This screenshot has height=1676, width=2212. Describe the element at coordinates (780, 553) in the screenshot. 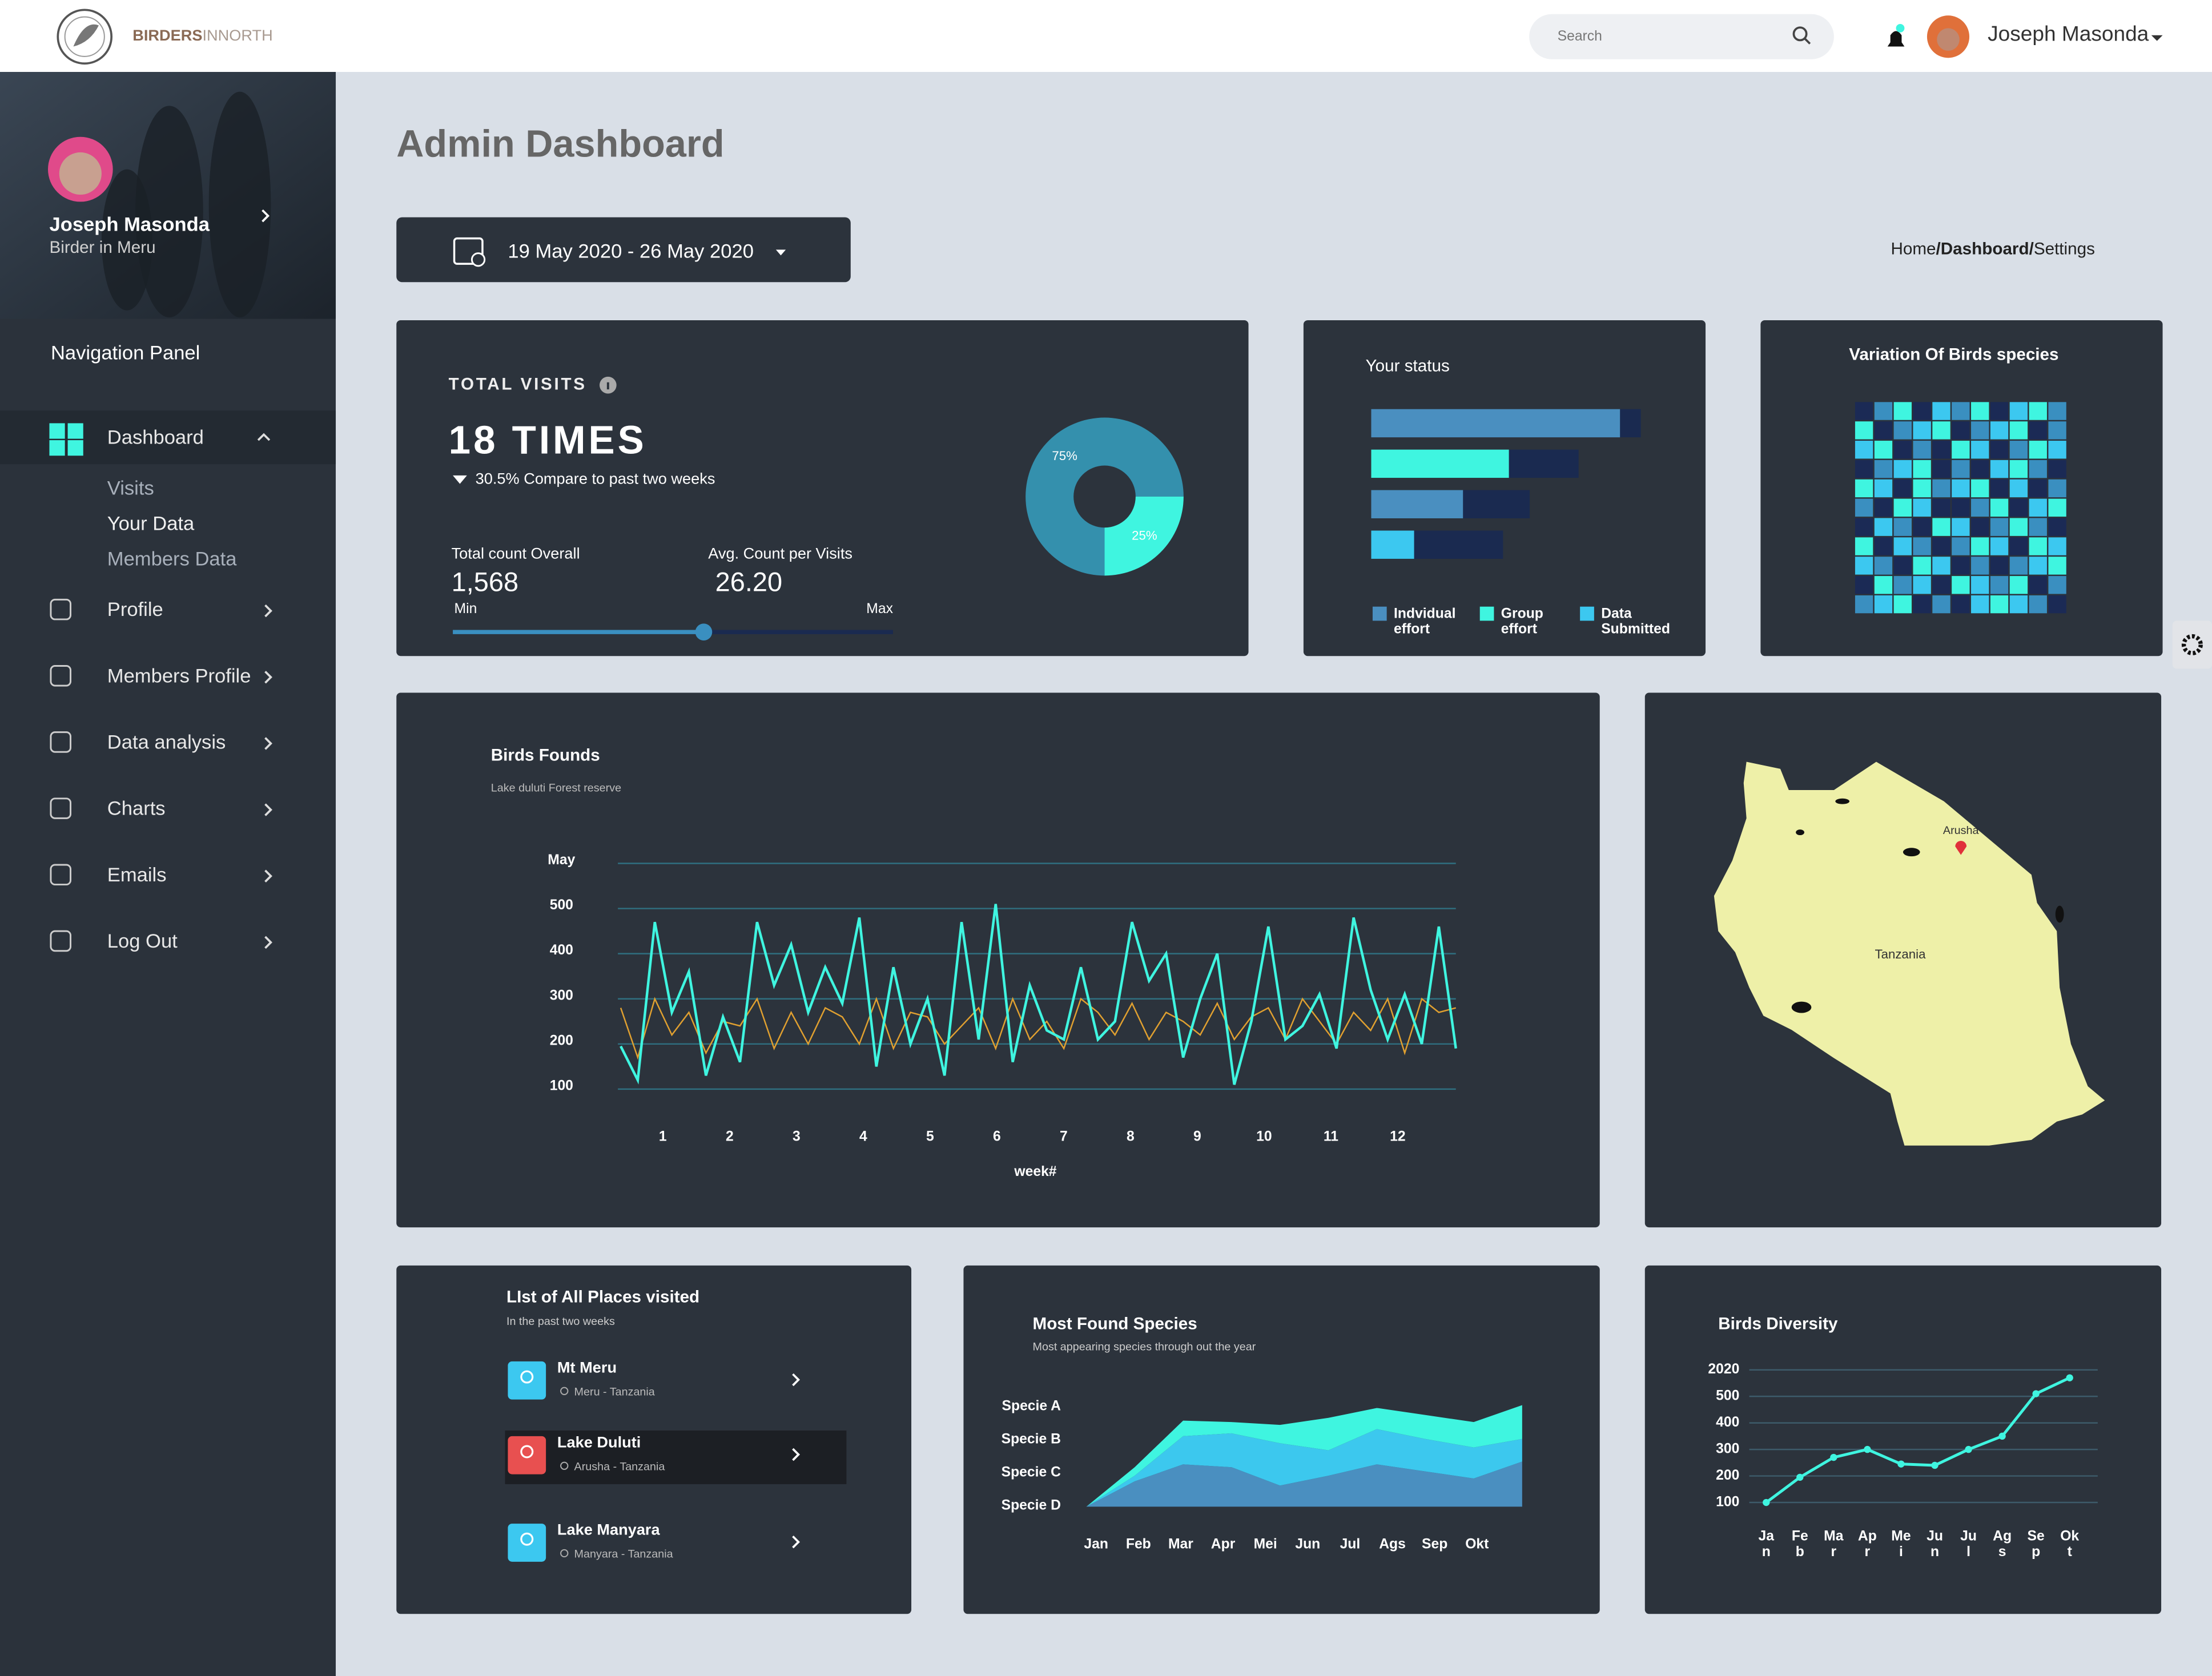

I see `stat-label: Avg. Count per Visits` at that location.